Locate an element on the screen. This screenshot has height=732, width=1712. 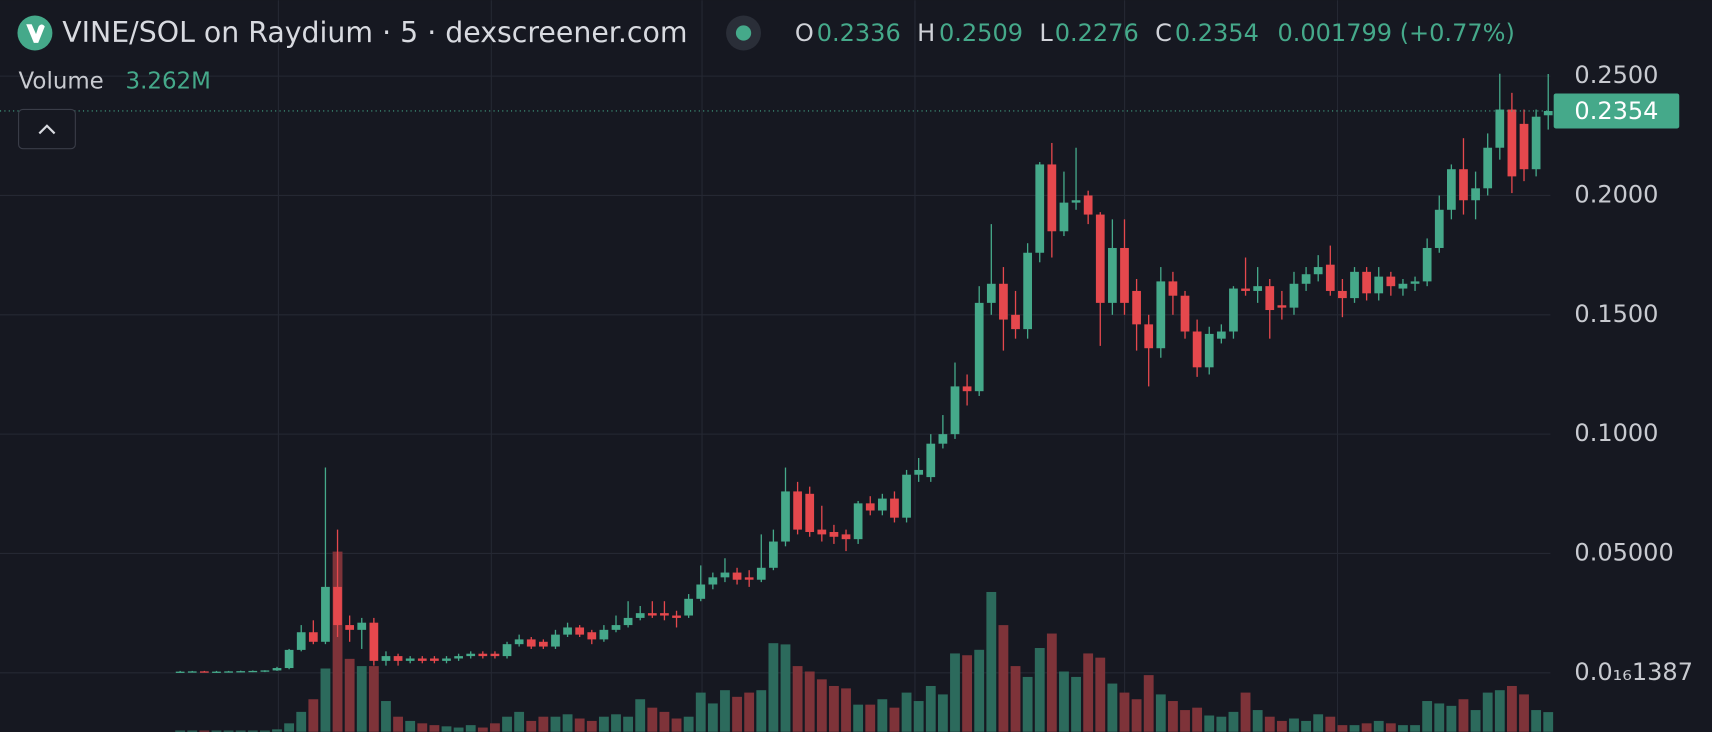
y-tick-label: 0.0₁₆1387 is located at coordinates (1633, 672).